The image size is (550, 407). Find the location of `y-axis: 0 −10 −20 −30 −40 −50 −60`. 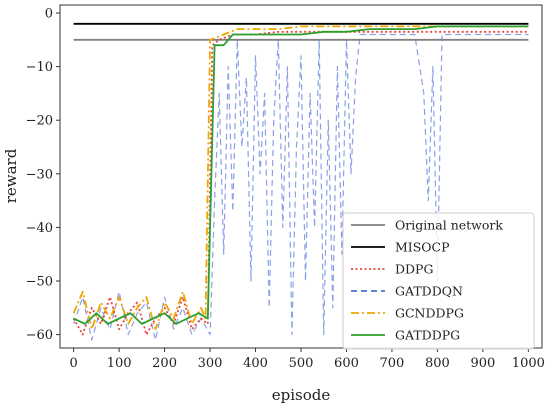

y-axis: 0 −10 −20 −30 −40 −50 −60 is located at coordinates (43, 175).